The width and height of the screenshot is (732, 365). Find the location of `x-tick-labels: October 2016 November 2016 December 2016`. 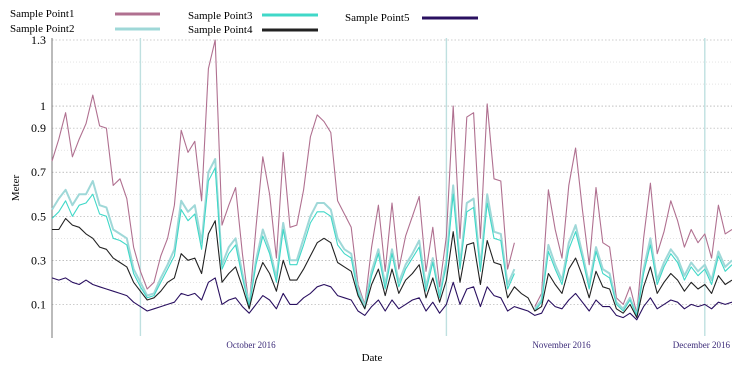

x-tick-labels: October 2016 November 2016 December 2016 is located at coordinates (478, 345).